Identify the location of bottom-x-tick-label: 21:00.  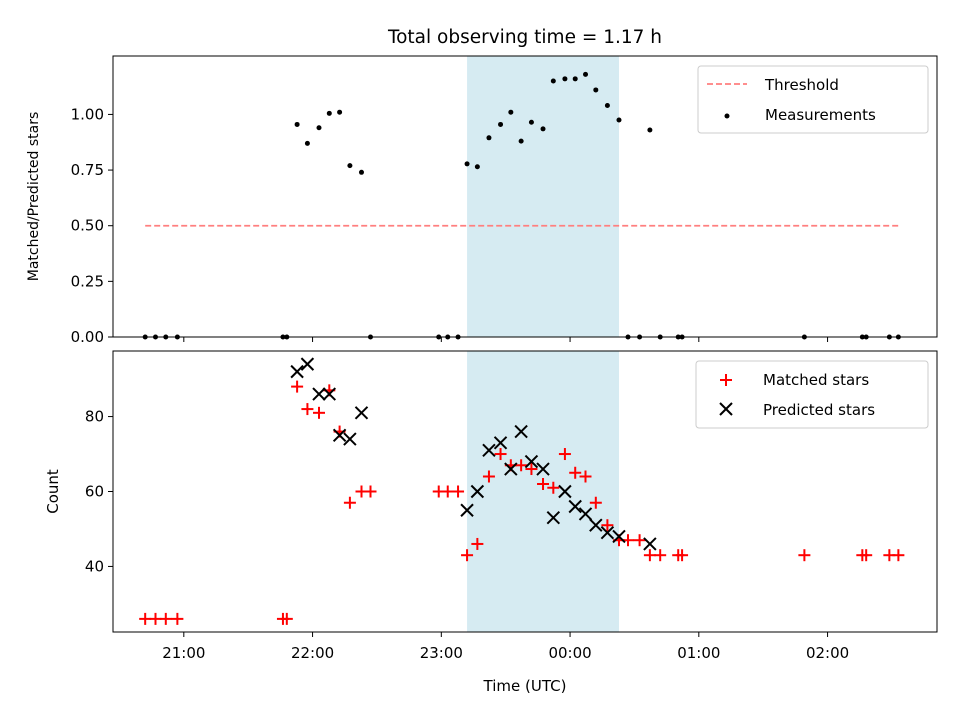
(183, 653).